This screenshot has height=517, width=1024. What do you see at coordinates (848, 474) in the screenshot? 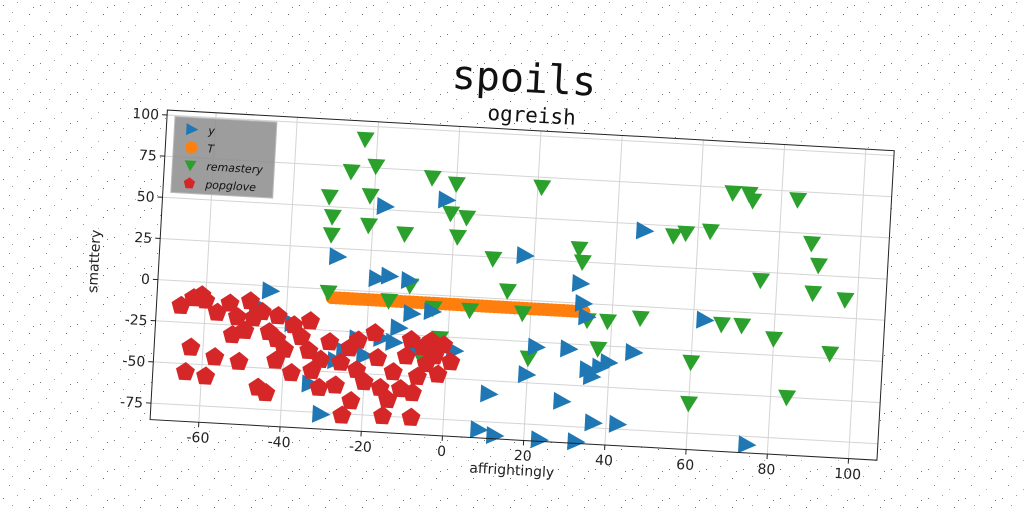
I see `x-tick-label: 100` at bounding box center [848, 474].